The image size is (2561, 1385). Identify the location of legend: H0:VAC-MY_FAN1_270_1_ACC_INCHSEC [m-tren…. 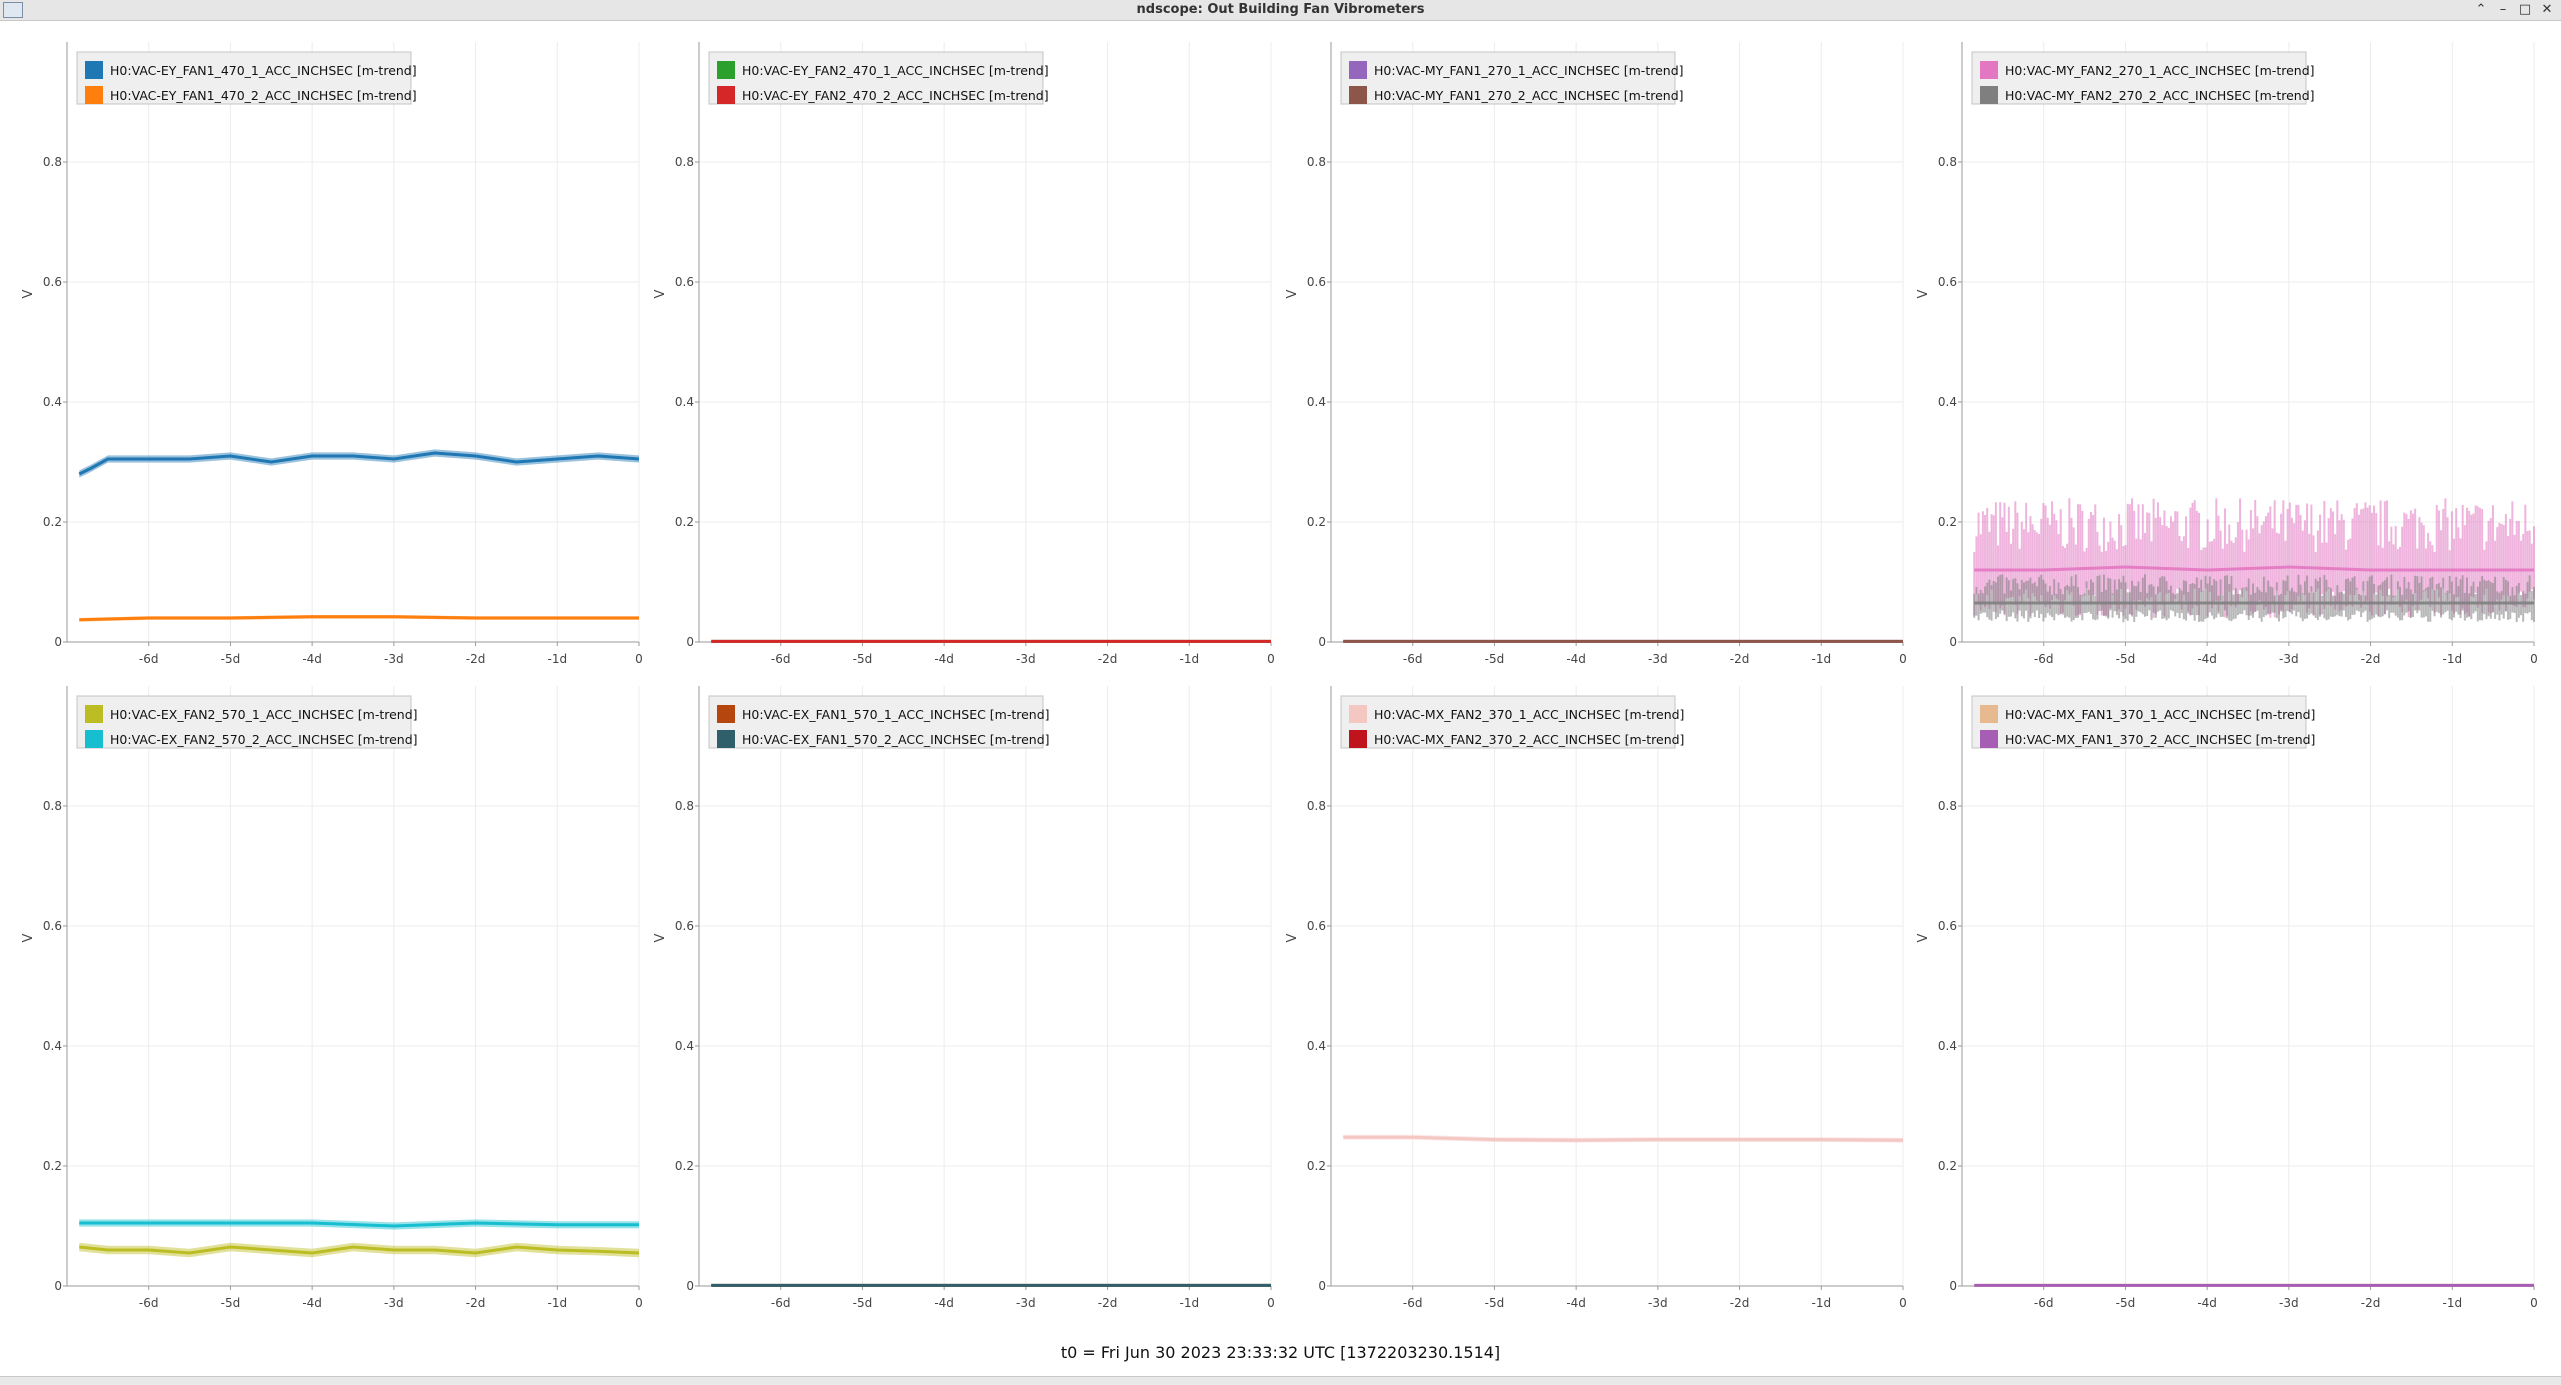
(1512, 78).